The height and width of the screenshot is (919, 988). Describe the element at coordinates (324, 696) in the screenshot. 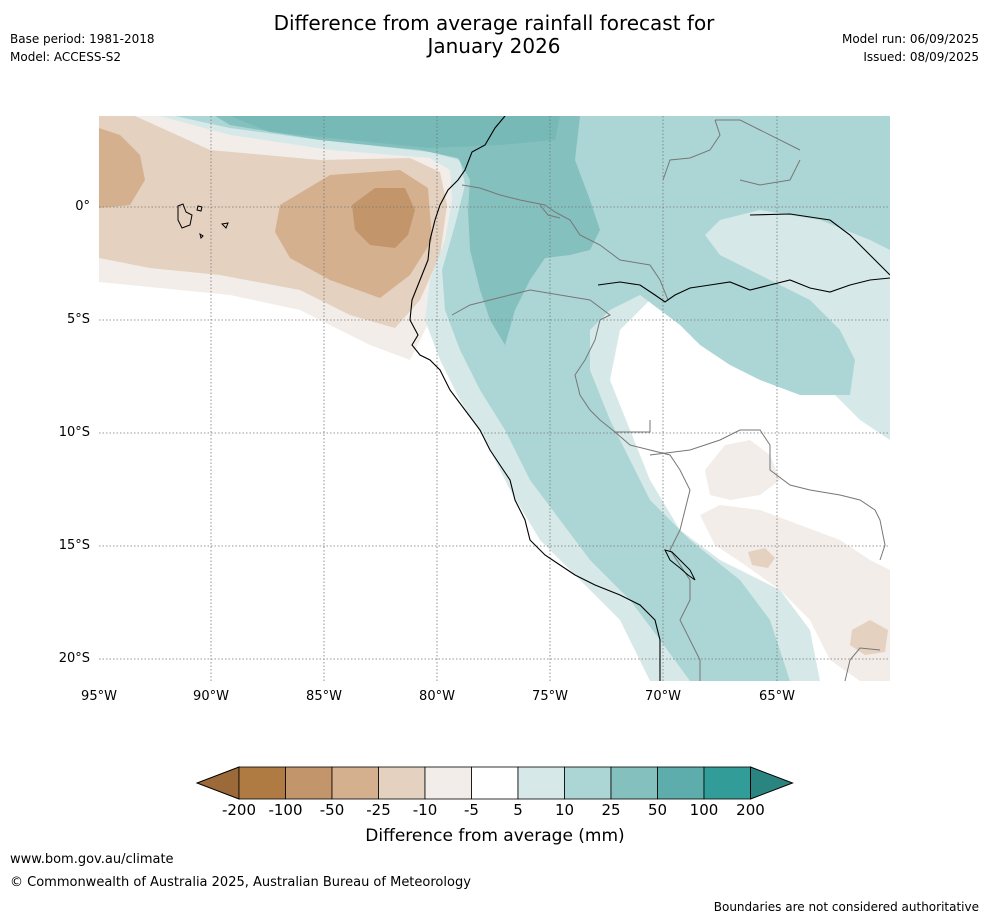

I see `lon-label-85w: 85°W` at that location.